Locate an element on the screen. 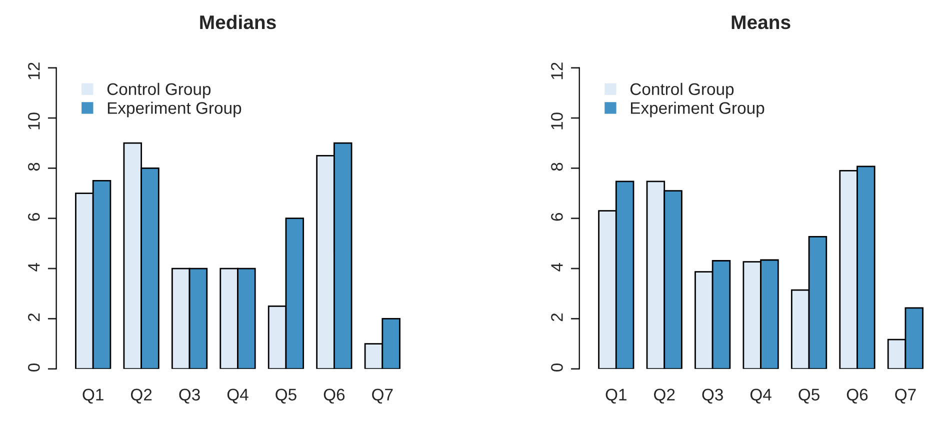  chart-title: Medians is located at coordinates (238, 22).